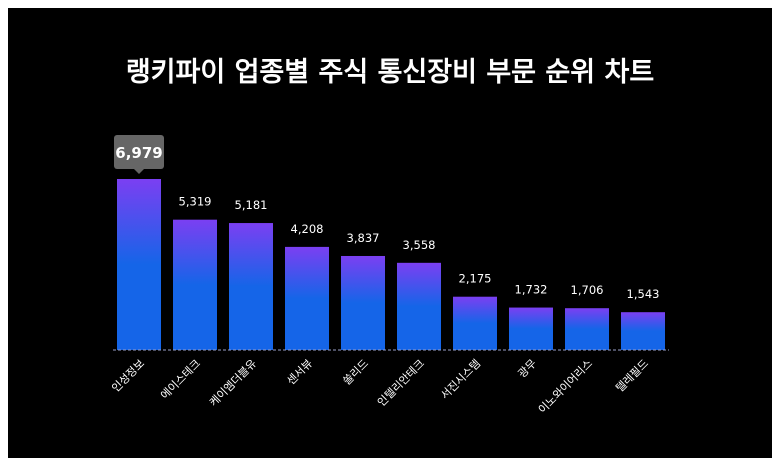 This screenshot has width=780, height=468. I want to click on x-tick-label: 인성정보, so click(128, 376).